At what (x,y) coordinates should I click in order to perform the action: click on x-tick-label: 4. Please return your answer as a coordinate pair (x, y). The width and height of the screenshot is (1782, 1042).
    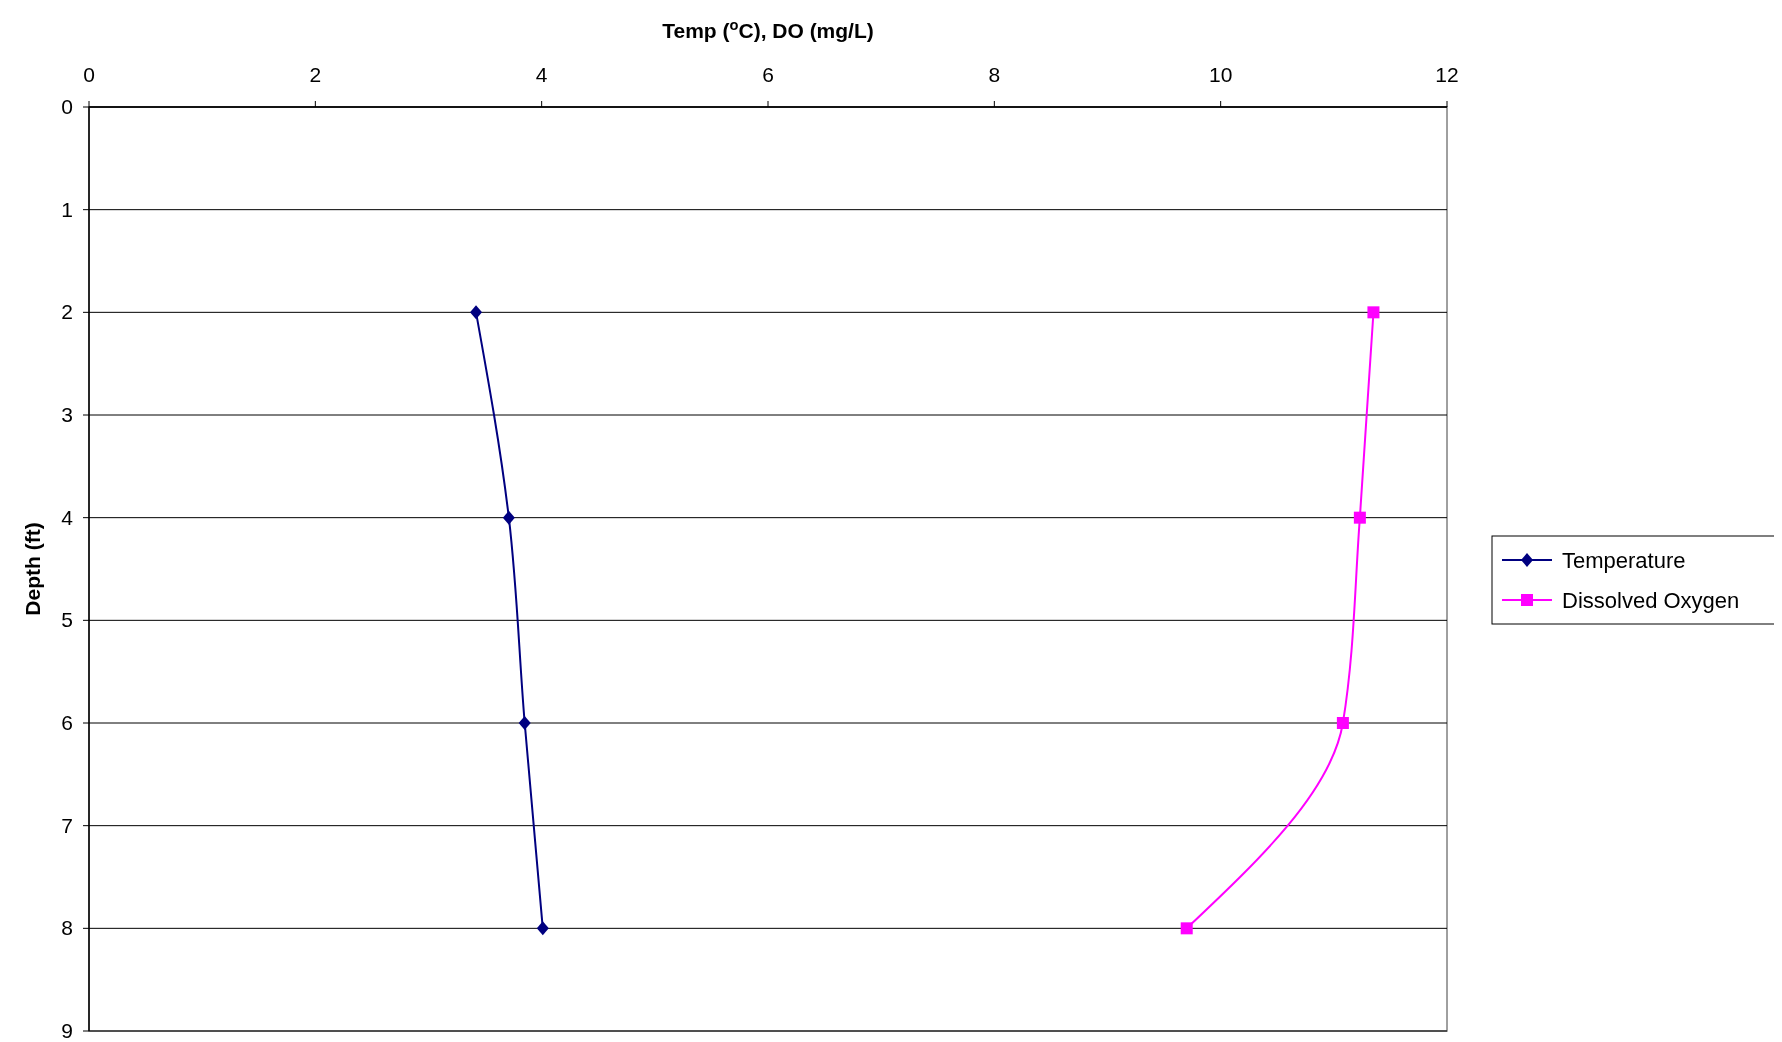
    Looking at the image, I should click on (541, 74).